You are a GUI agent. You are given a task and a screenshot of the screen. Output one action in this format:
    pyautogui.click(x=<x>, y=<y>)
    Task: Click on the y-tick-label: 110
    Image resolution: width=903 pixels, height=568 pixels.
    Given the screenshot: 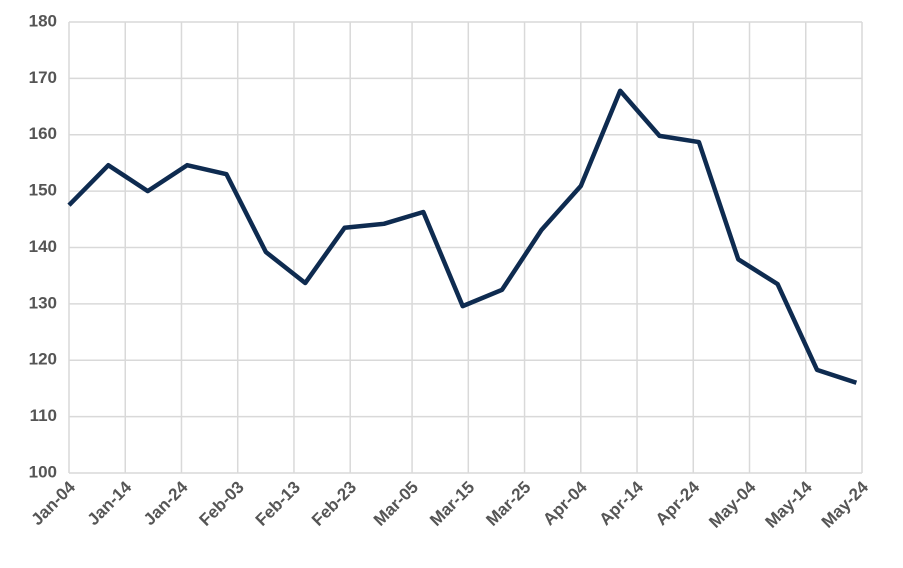 What is the action you would take?
    pyautogui.click(x=43, y=415)
    